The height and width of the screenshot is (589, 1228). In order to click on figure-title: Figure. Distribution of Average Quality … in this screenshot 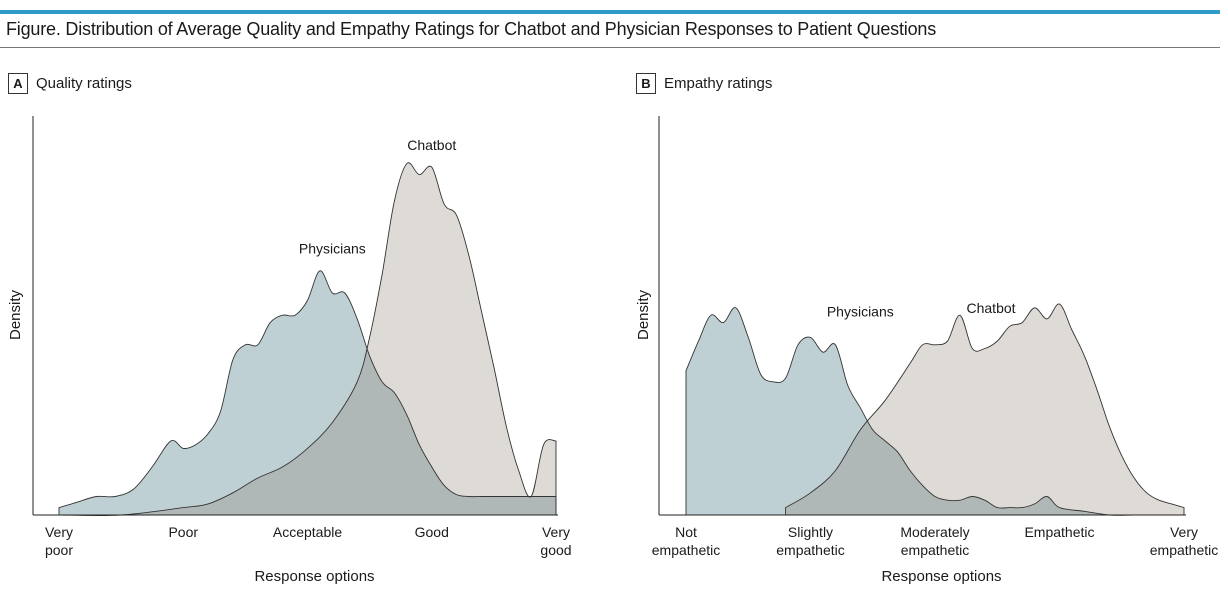, I will do `click(471, 29)`.